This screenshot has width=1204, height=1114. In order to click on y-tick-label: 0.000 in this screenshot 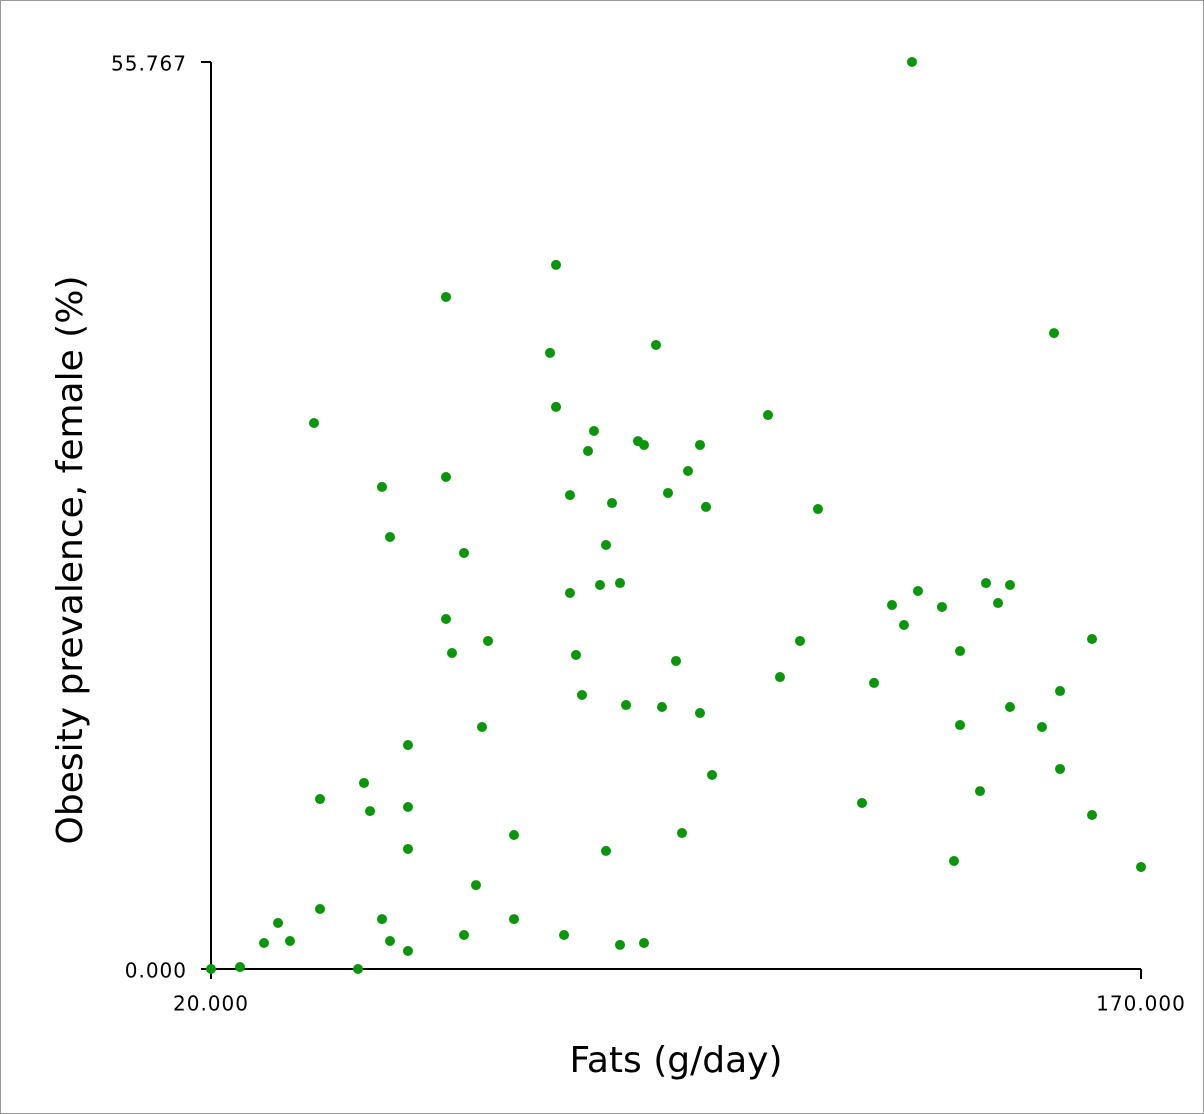, I will do `click(156, 971)`.